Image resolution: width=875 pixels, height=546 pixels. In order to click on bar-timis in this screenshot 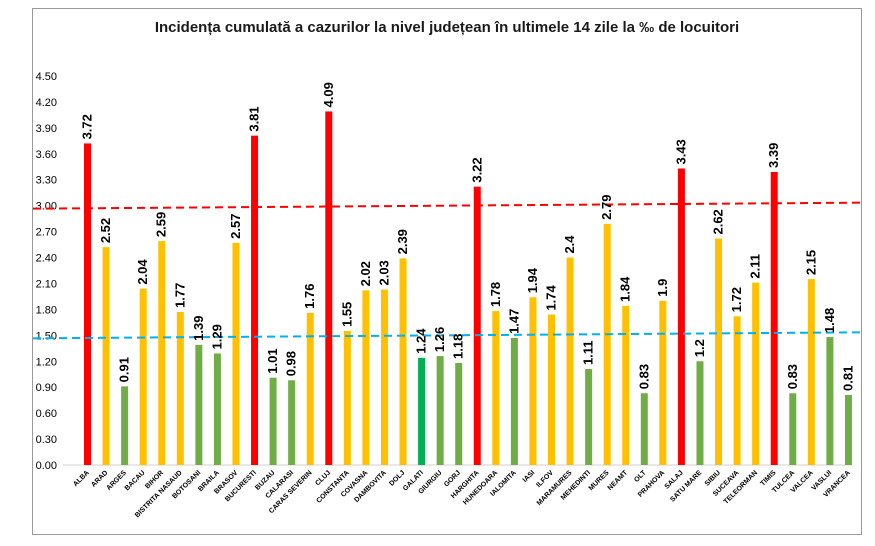, I will do `click(774, 318)`.